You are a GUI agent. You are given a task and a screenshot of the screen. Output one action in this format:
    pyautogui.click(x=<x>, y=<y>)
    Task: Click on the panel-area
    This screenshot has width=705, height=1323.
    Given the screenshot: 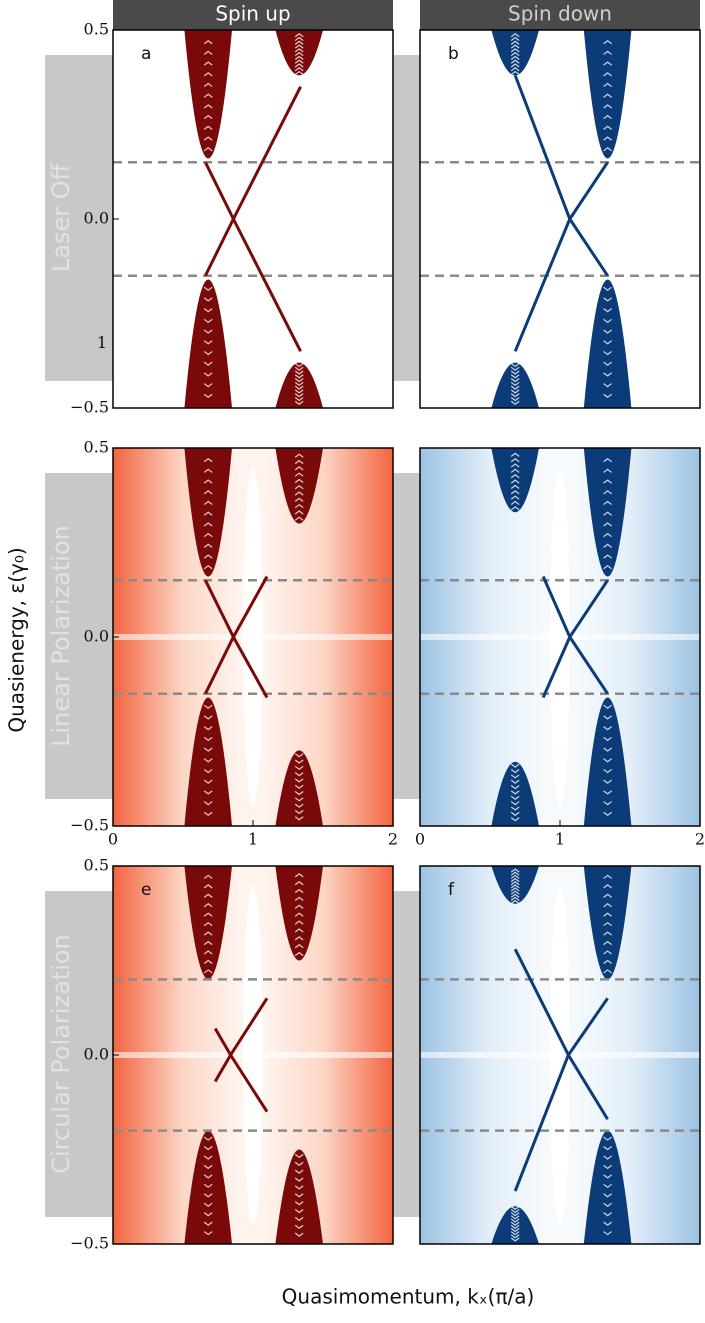 What is the action you would take?
    pyautogui.click(x=560, y=637)
    